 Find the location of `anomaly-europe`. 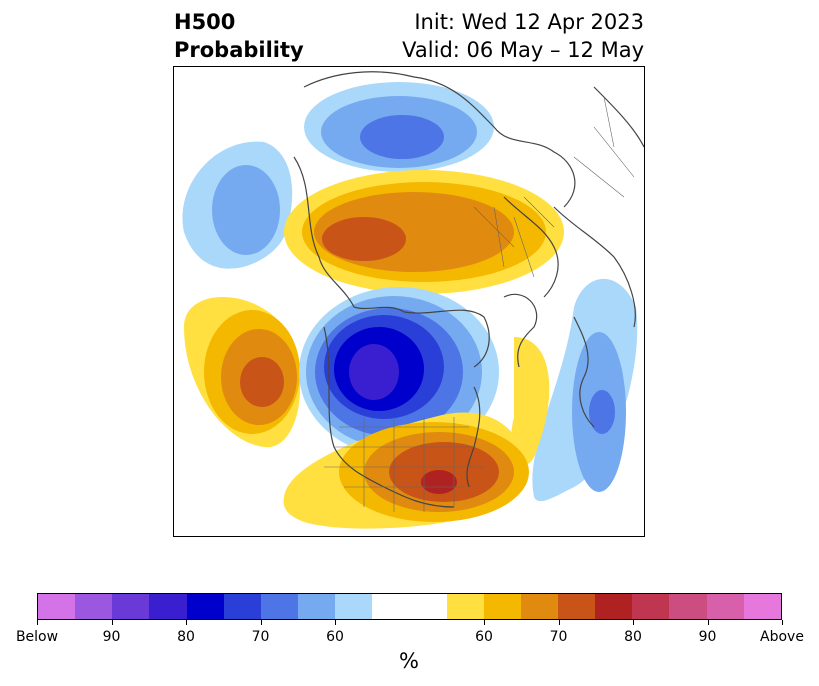

anomaly-europe is located at coordinates (424, 232).